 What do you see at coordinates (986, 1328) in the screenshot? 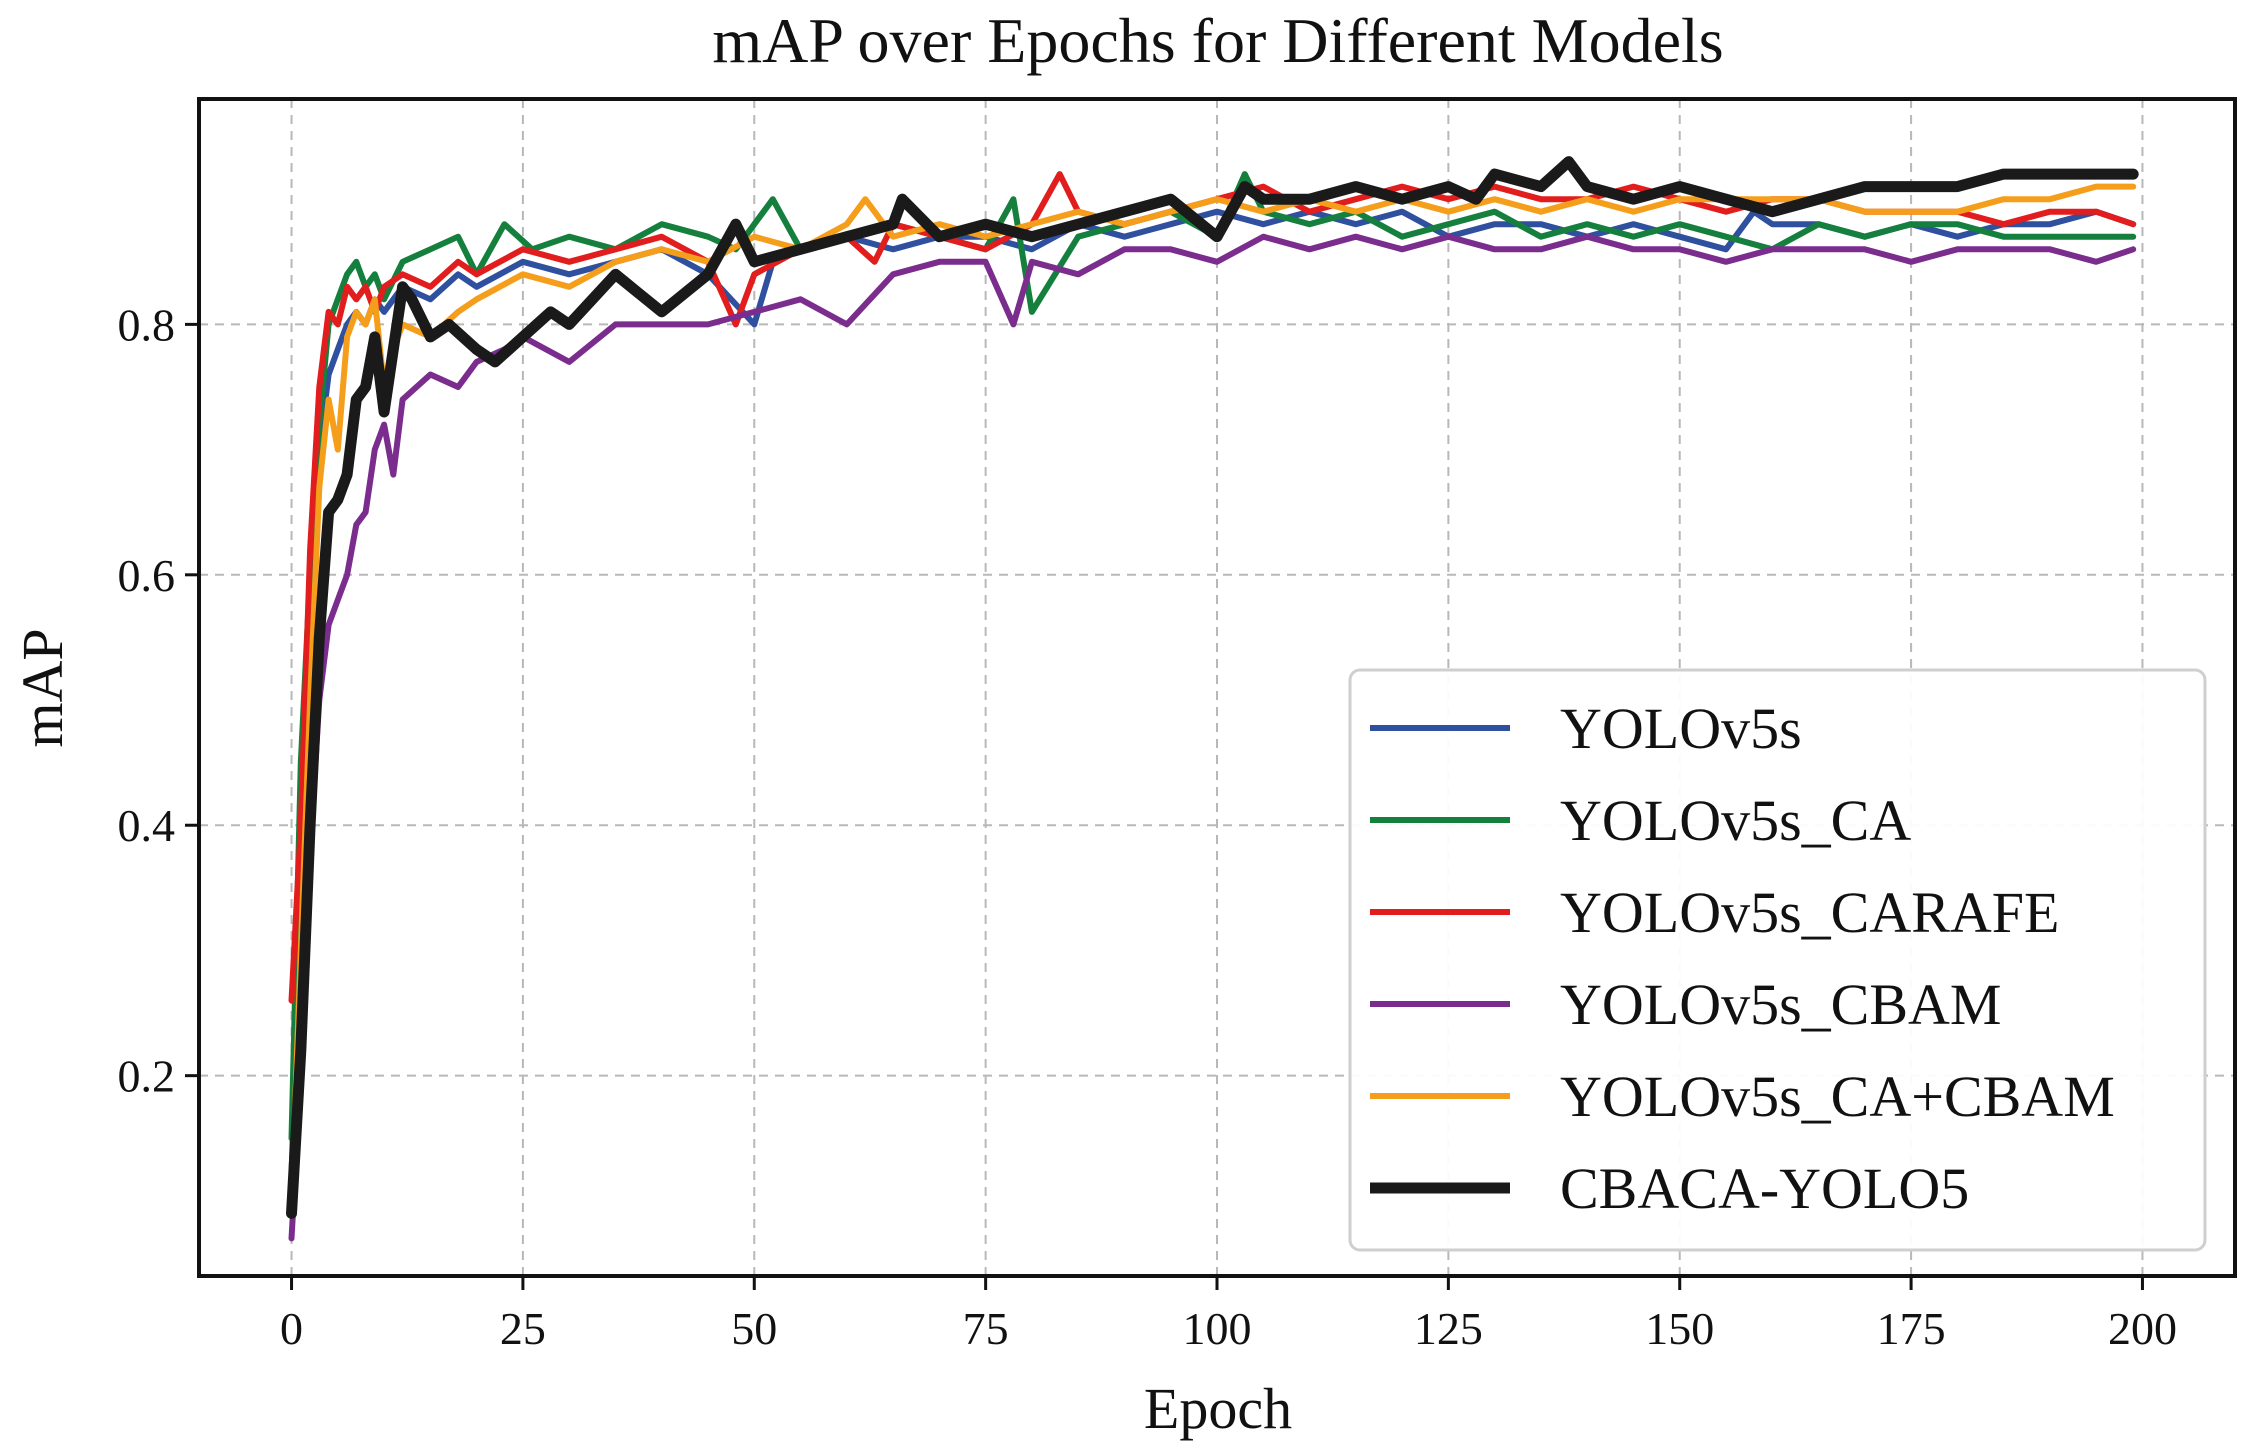
I see `x-tick-label: 75` at bounding box center [986, 1328].